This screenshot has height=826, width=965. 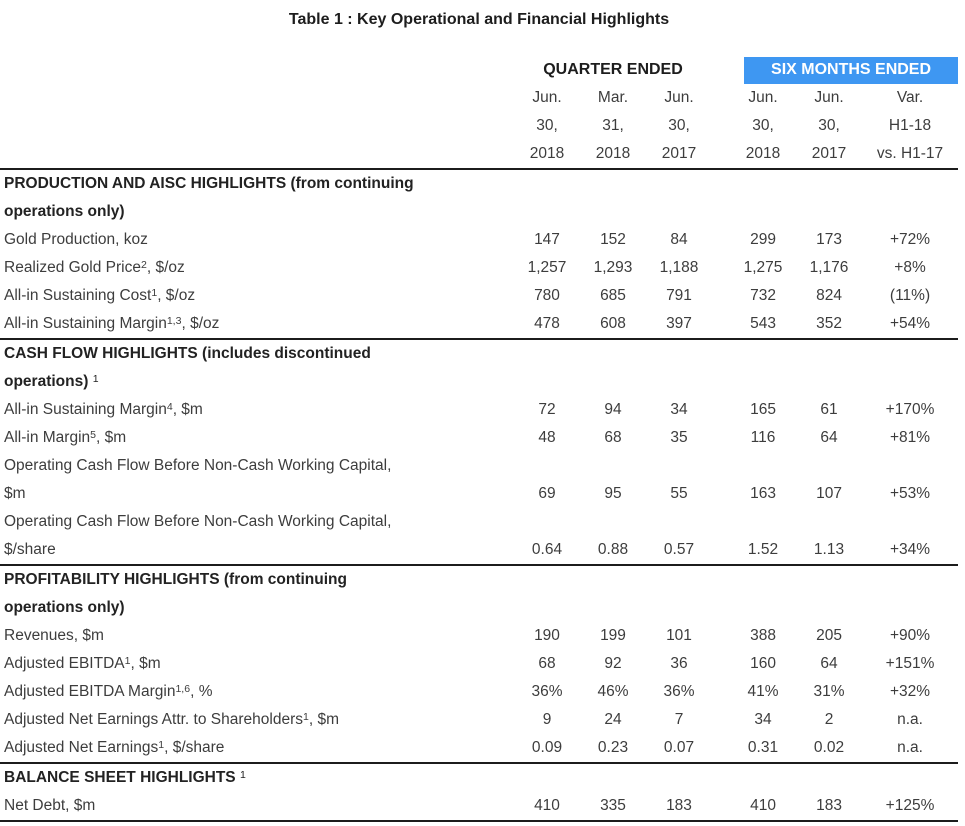 I want to click on value-cell: 152, so click(x=613, y=239).